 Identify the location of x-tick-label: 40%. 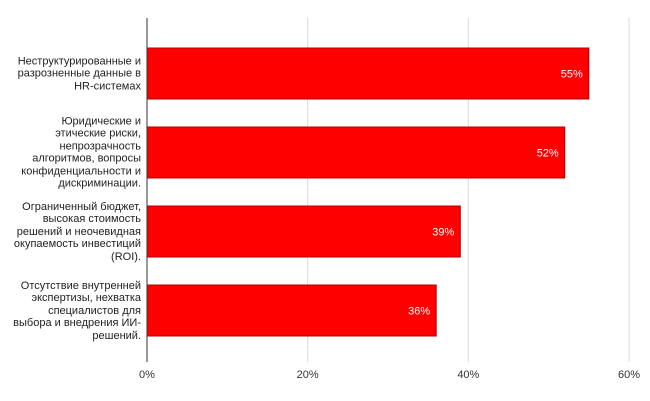
(468, 375).